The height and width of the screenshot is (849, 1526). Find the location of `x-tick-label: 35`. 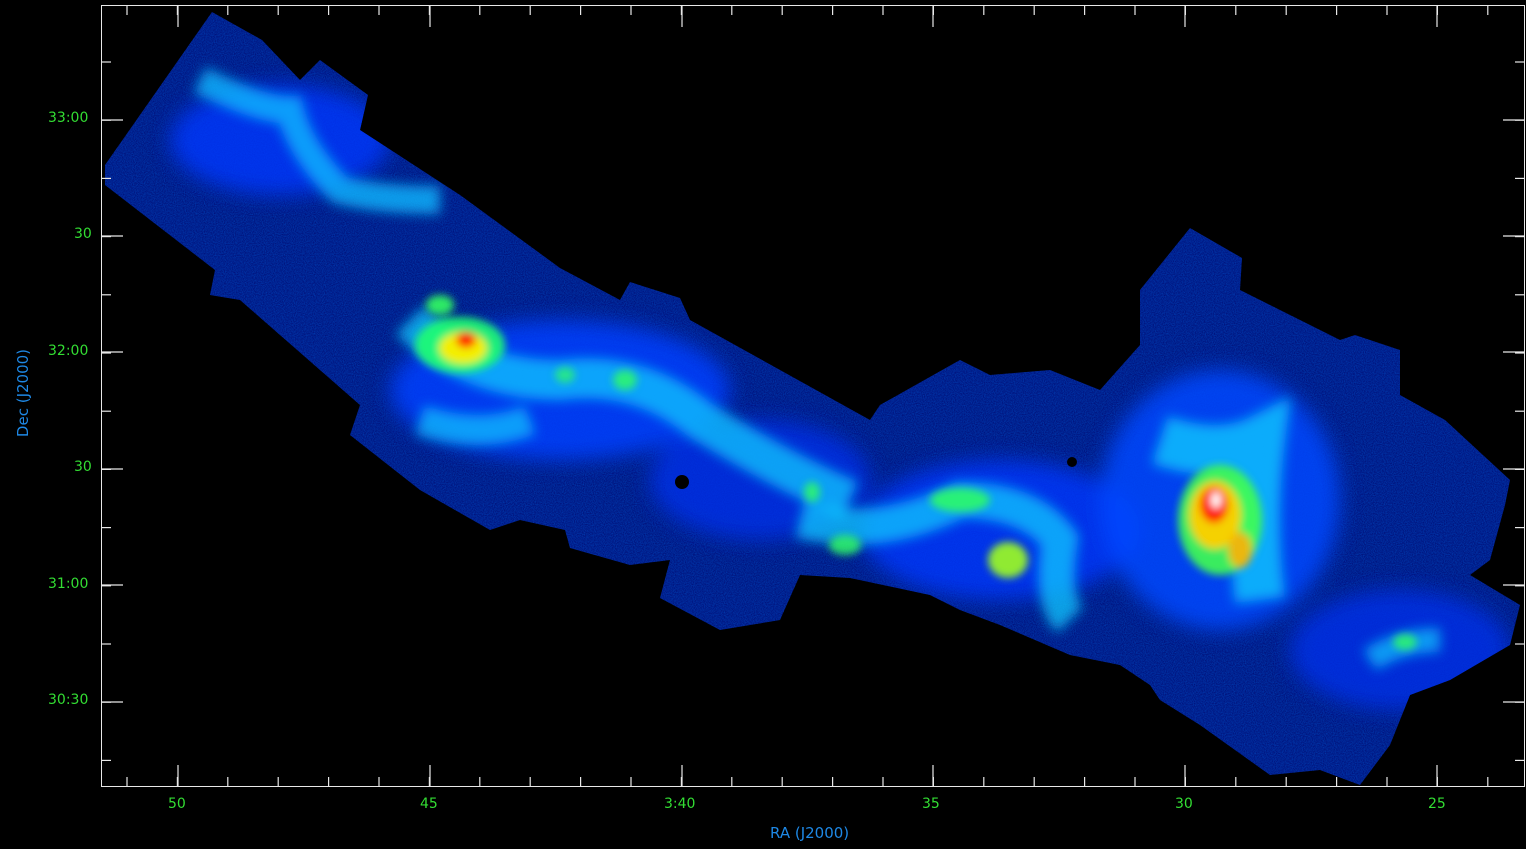

x-tick-label: 35 is located at coordinates (931, 804).